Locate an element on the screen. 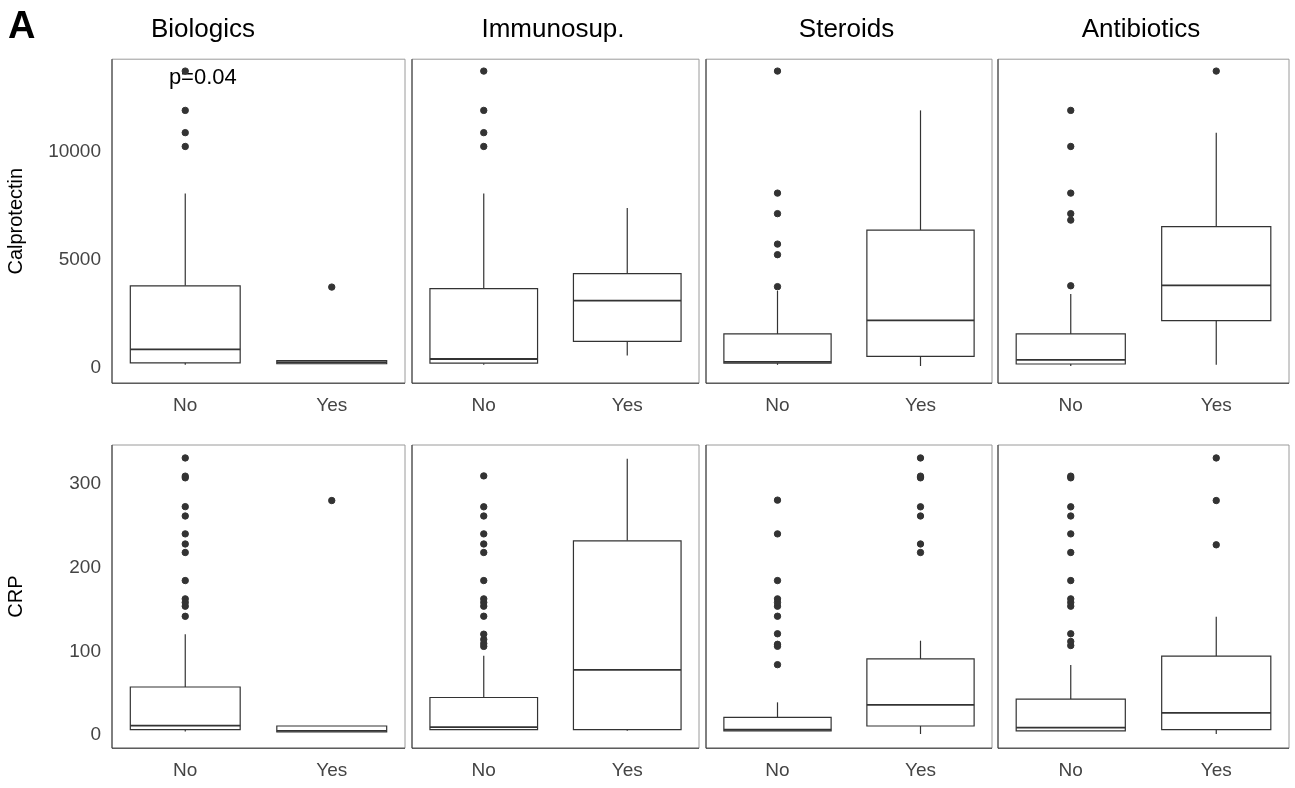 The width and height of the screenshot is (1295, 788). y-axis-title: CRP is located at coordinates (14, 596).